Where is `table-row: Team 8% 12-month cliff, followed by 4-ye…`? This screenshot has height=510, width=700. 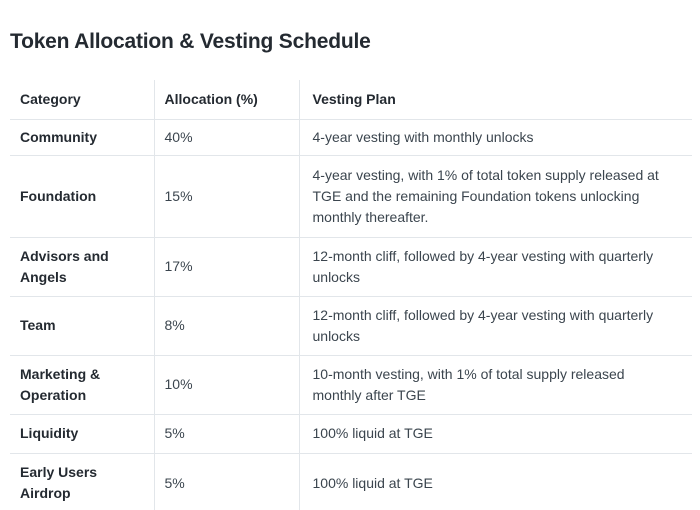 table-row: Team 8% 12-month cliff, followed by 4-ye… is located at coordinates (351, 326).